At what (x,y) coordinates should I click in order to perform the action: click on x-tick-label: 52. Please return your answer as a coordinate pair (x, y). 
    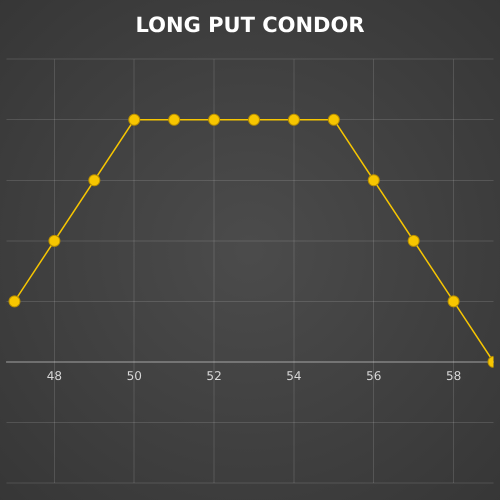
    Looking at the image, I should click on (214, 376).